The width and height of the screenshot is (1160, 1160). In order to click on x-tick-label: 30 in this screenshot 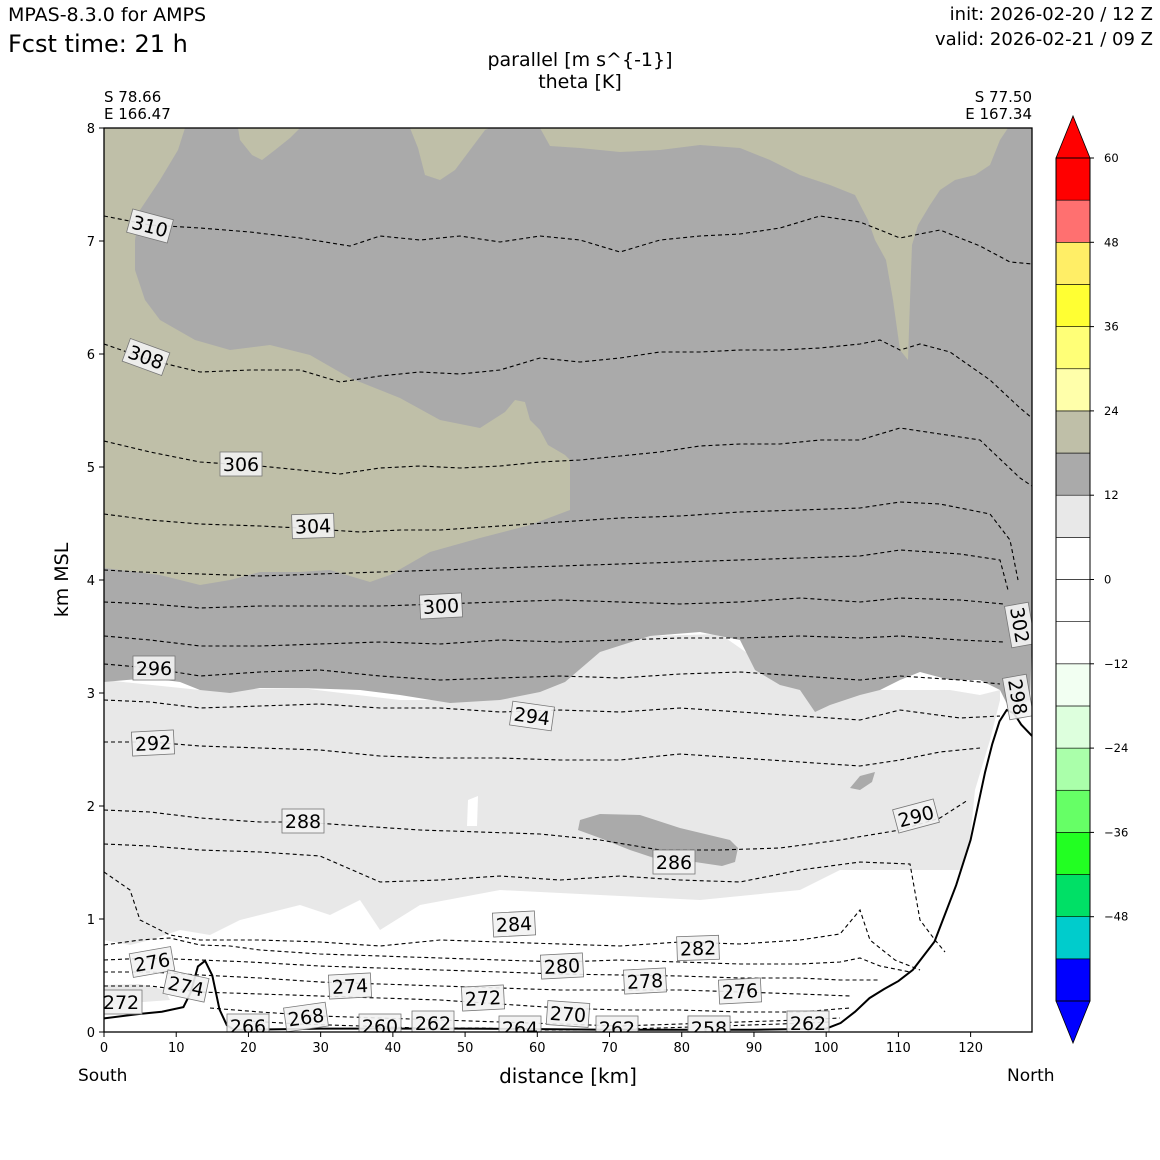, I will do `click(320, 1048)`.